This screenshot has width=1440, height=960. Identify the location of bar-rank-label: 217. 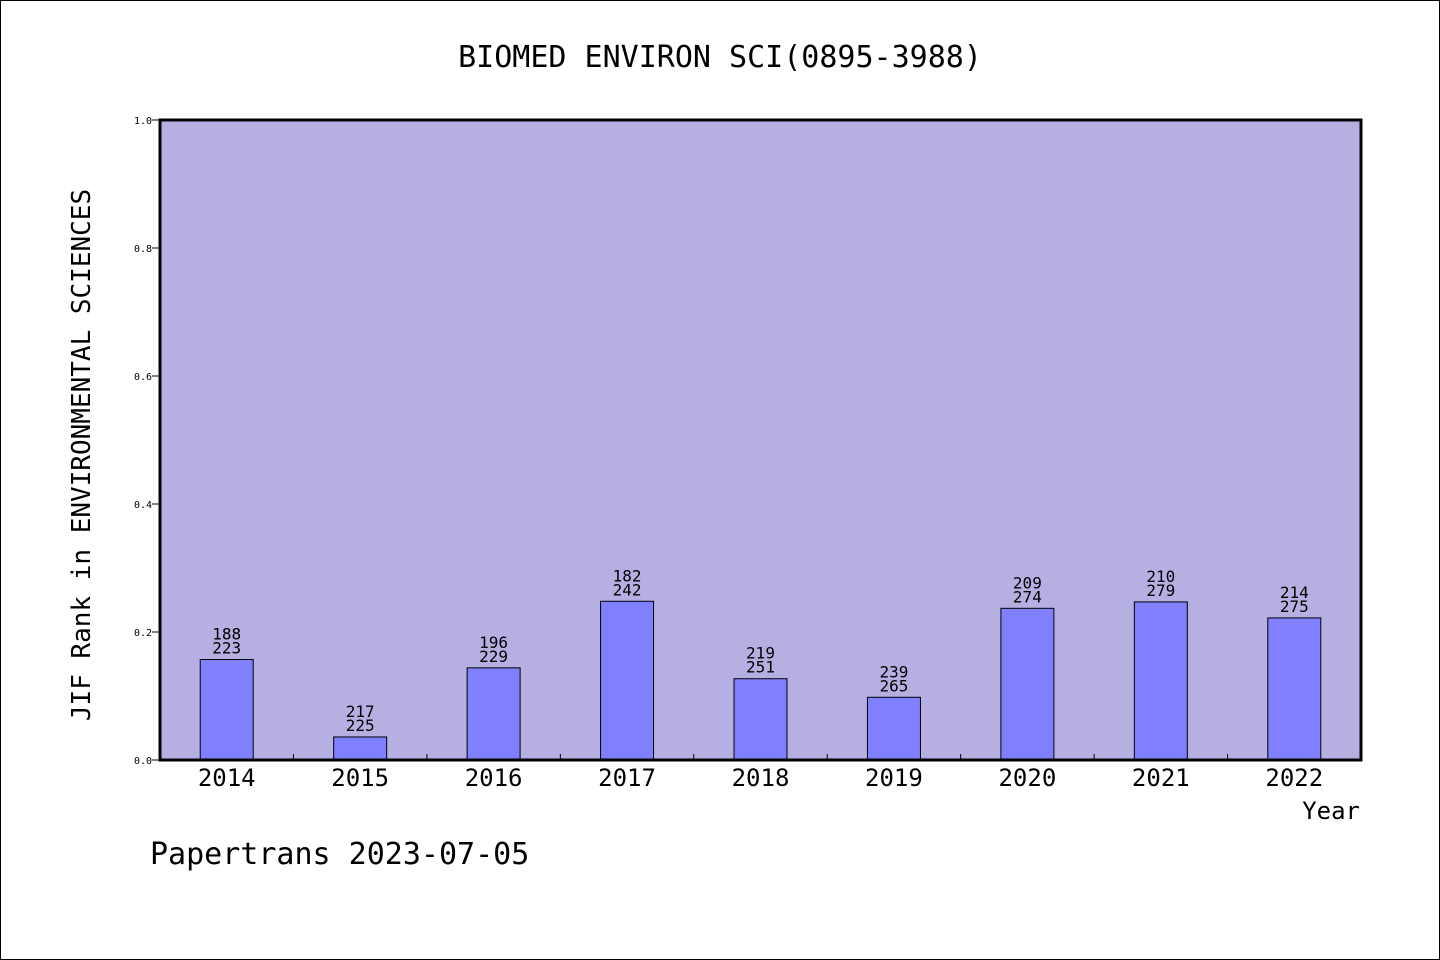
(360, 711).